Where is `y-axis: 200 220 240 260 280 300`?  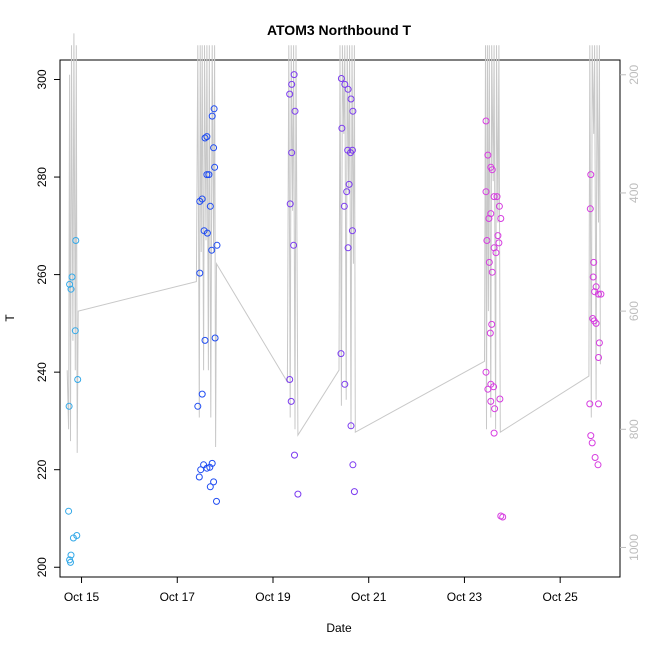 y-axis: 200 220 240 260 280 300 is located at coordinates (47, 323).